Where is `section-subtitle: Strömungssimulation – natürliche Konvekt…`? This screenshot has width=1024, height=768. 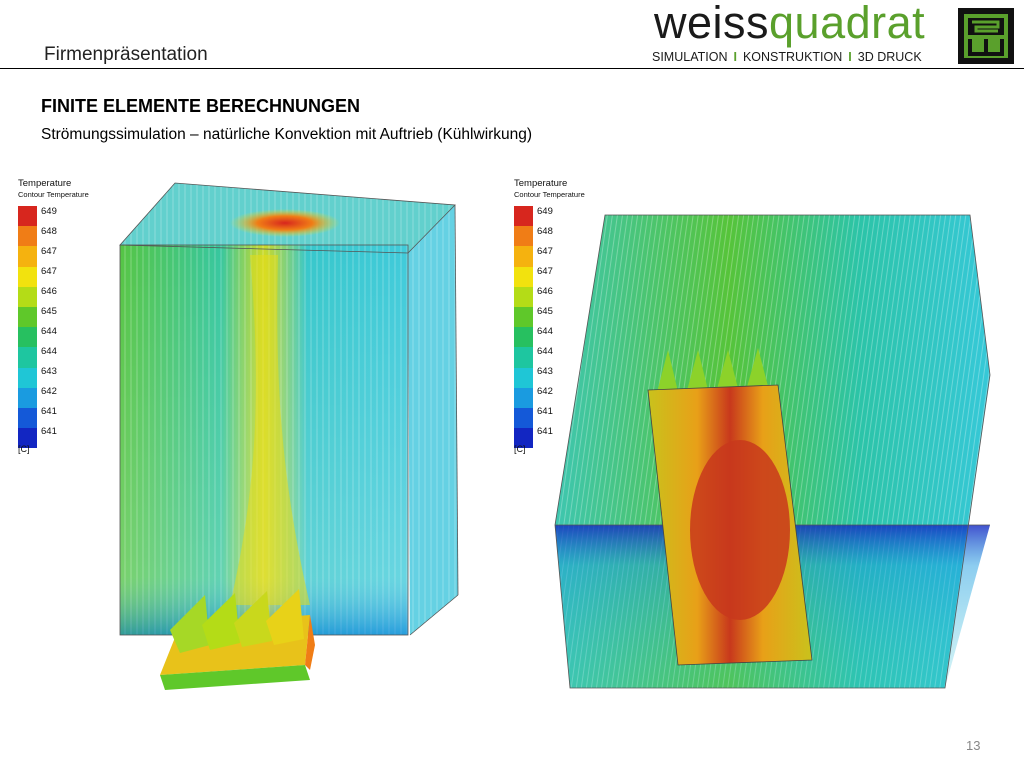
section-subtitle: Strömungssimulation – natürliche Konvekt… is located at coordinates (287, 134).